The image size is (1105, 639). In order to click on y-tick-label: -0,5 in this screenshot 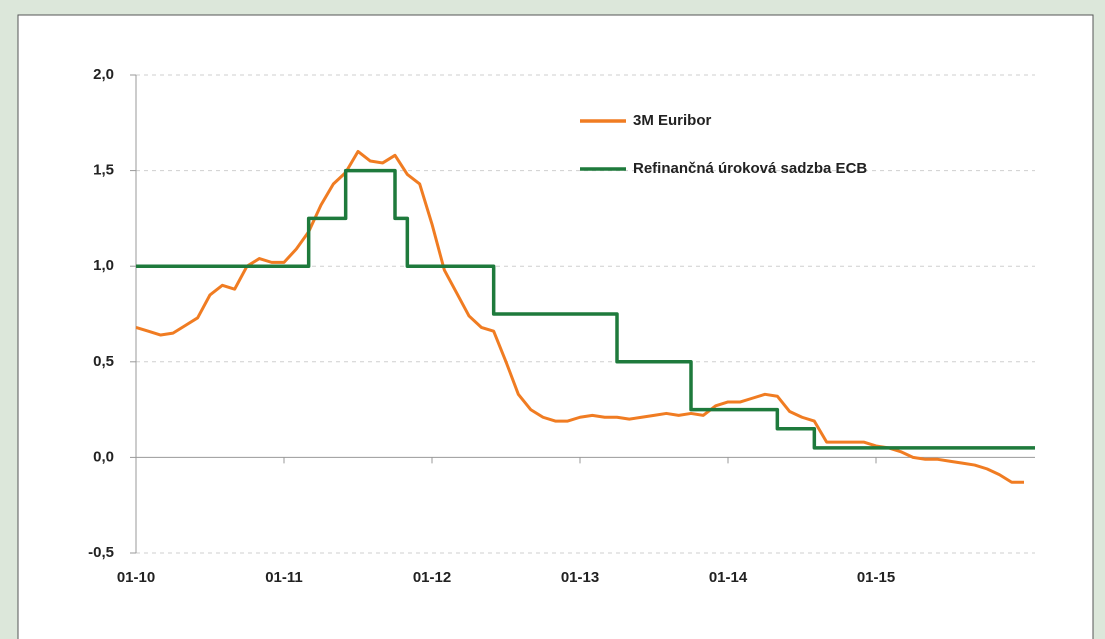, I will do `click(101, 552)`.